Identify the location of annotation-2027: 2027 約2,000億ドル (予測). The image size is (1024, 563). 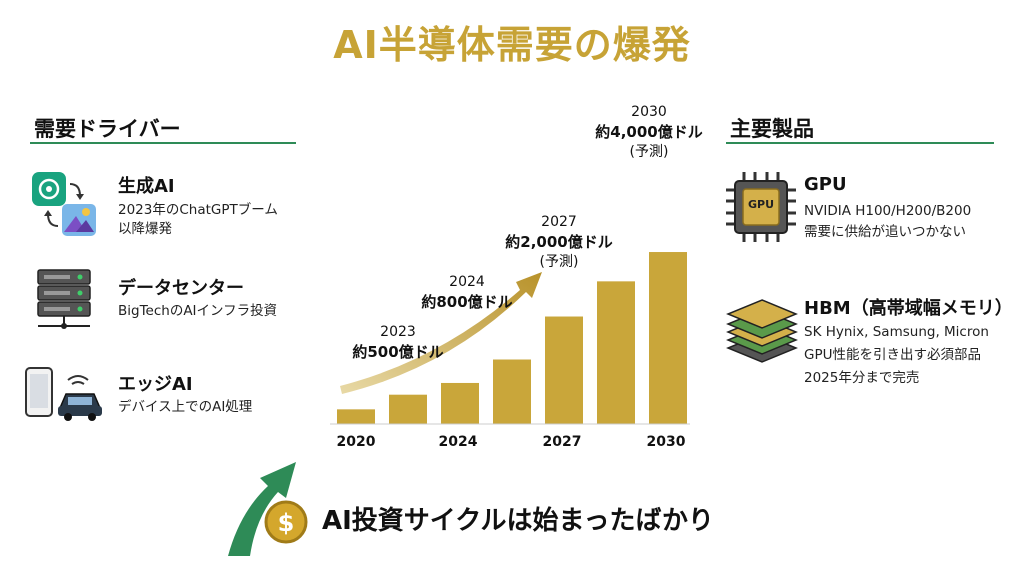
(559, 242).